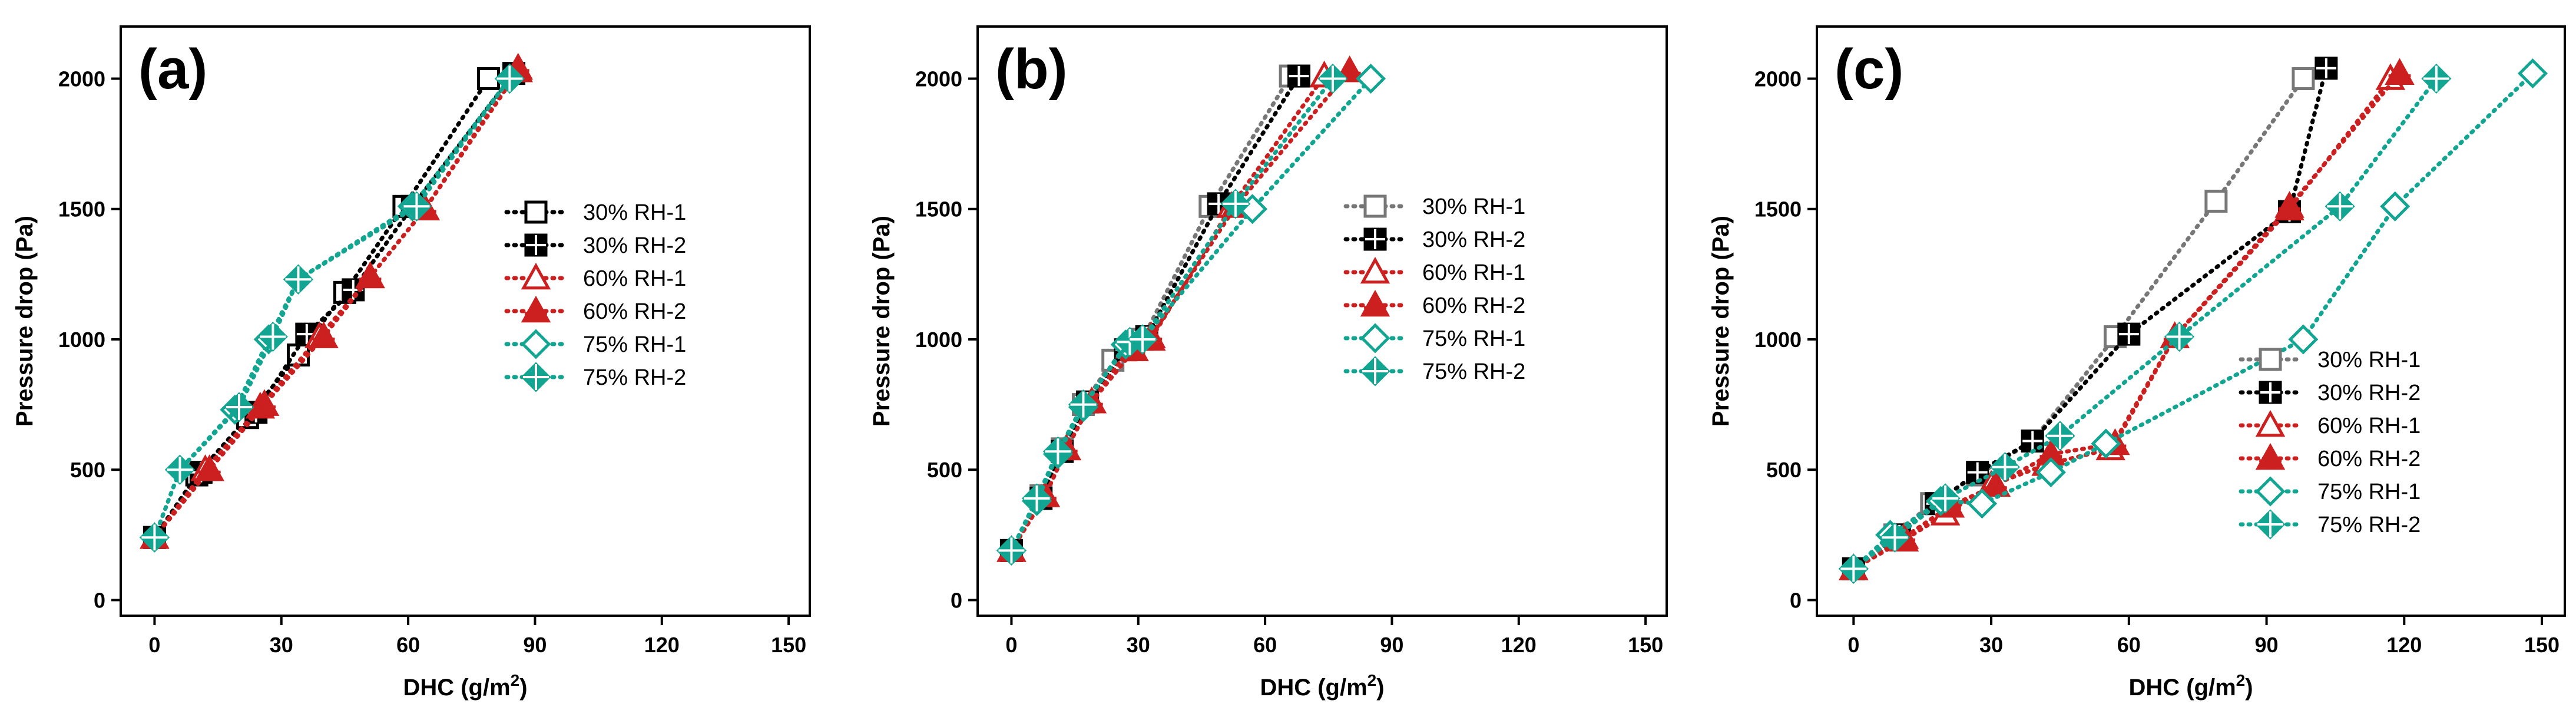 Image resolution: width=2576 pixels, height=720 pixels. Describe the element at coordinates (172, 69) in the screenshot. I see `panel-label: (a)` at that location.